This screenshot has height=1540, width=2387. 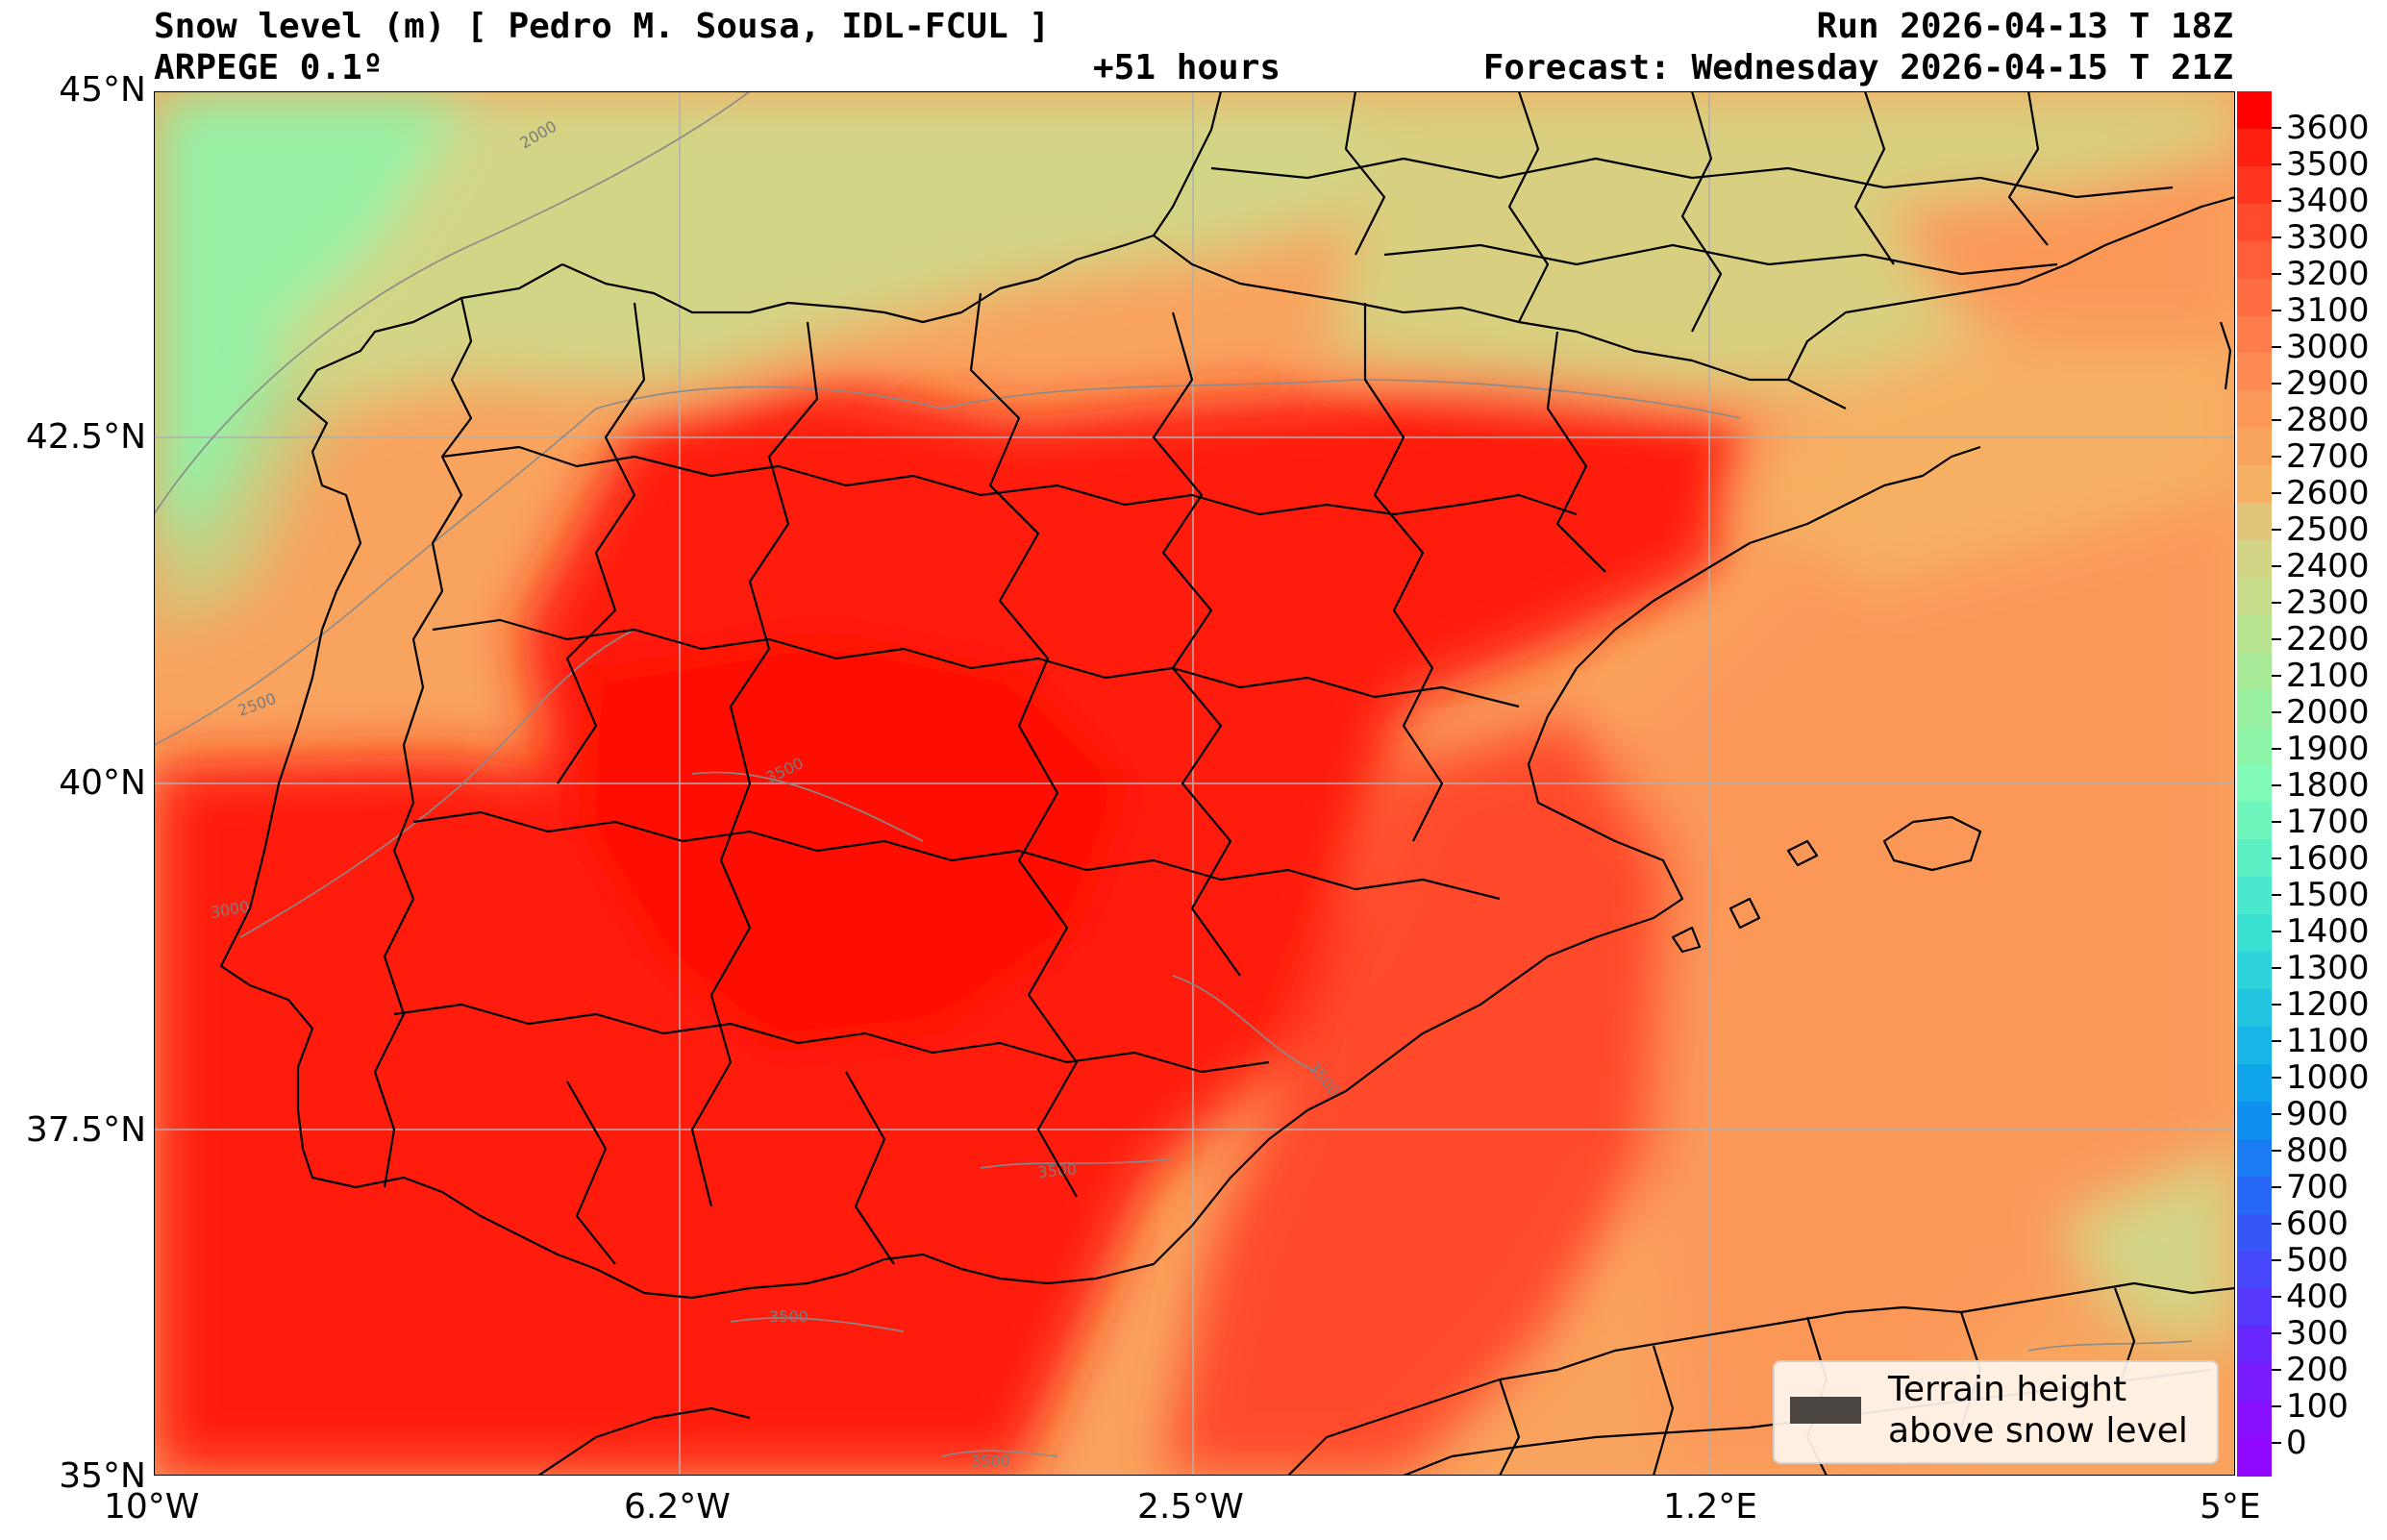 What do you see at coordinates (2328, 931) in the screenshot?
I see `colorbar-label: 1400` at bounding box center [2328, 931].